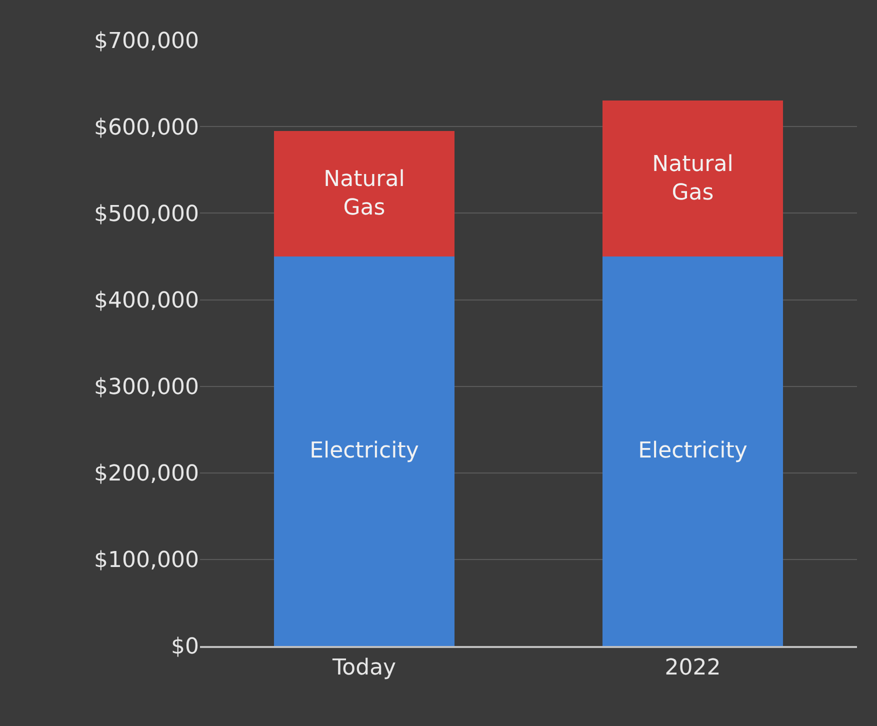  I want to click on y-tick-label: $500,000, so click(146, 214).